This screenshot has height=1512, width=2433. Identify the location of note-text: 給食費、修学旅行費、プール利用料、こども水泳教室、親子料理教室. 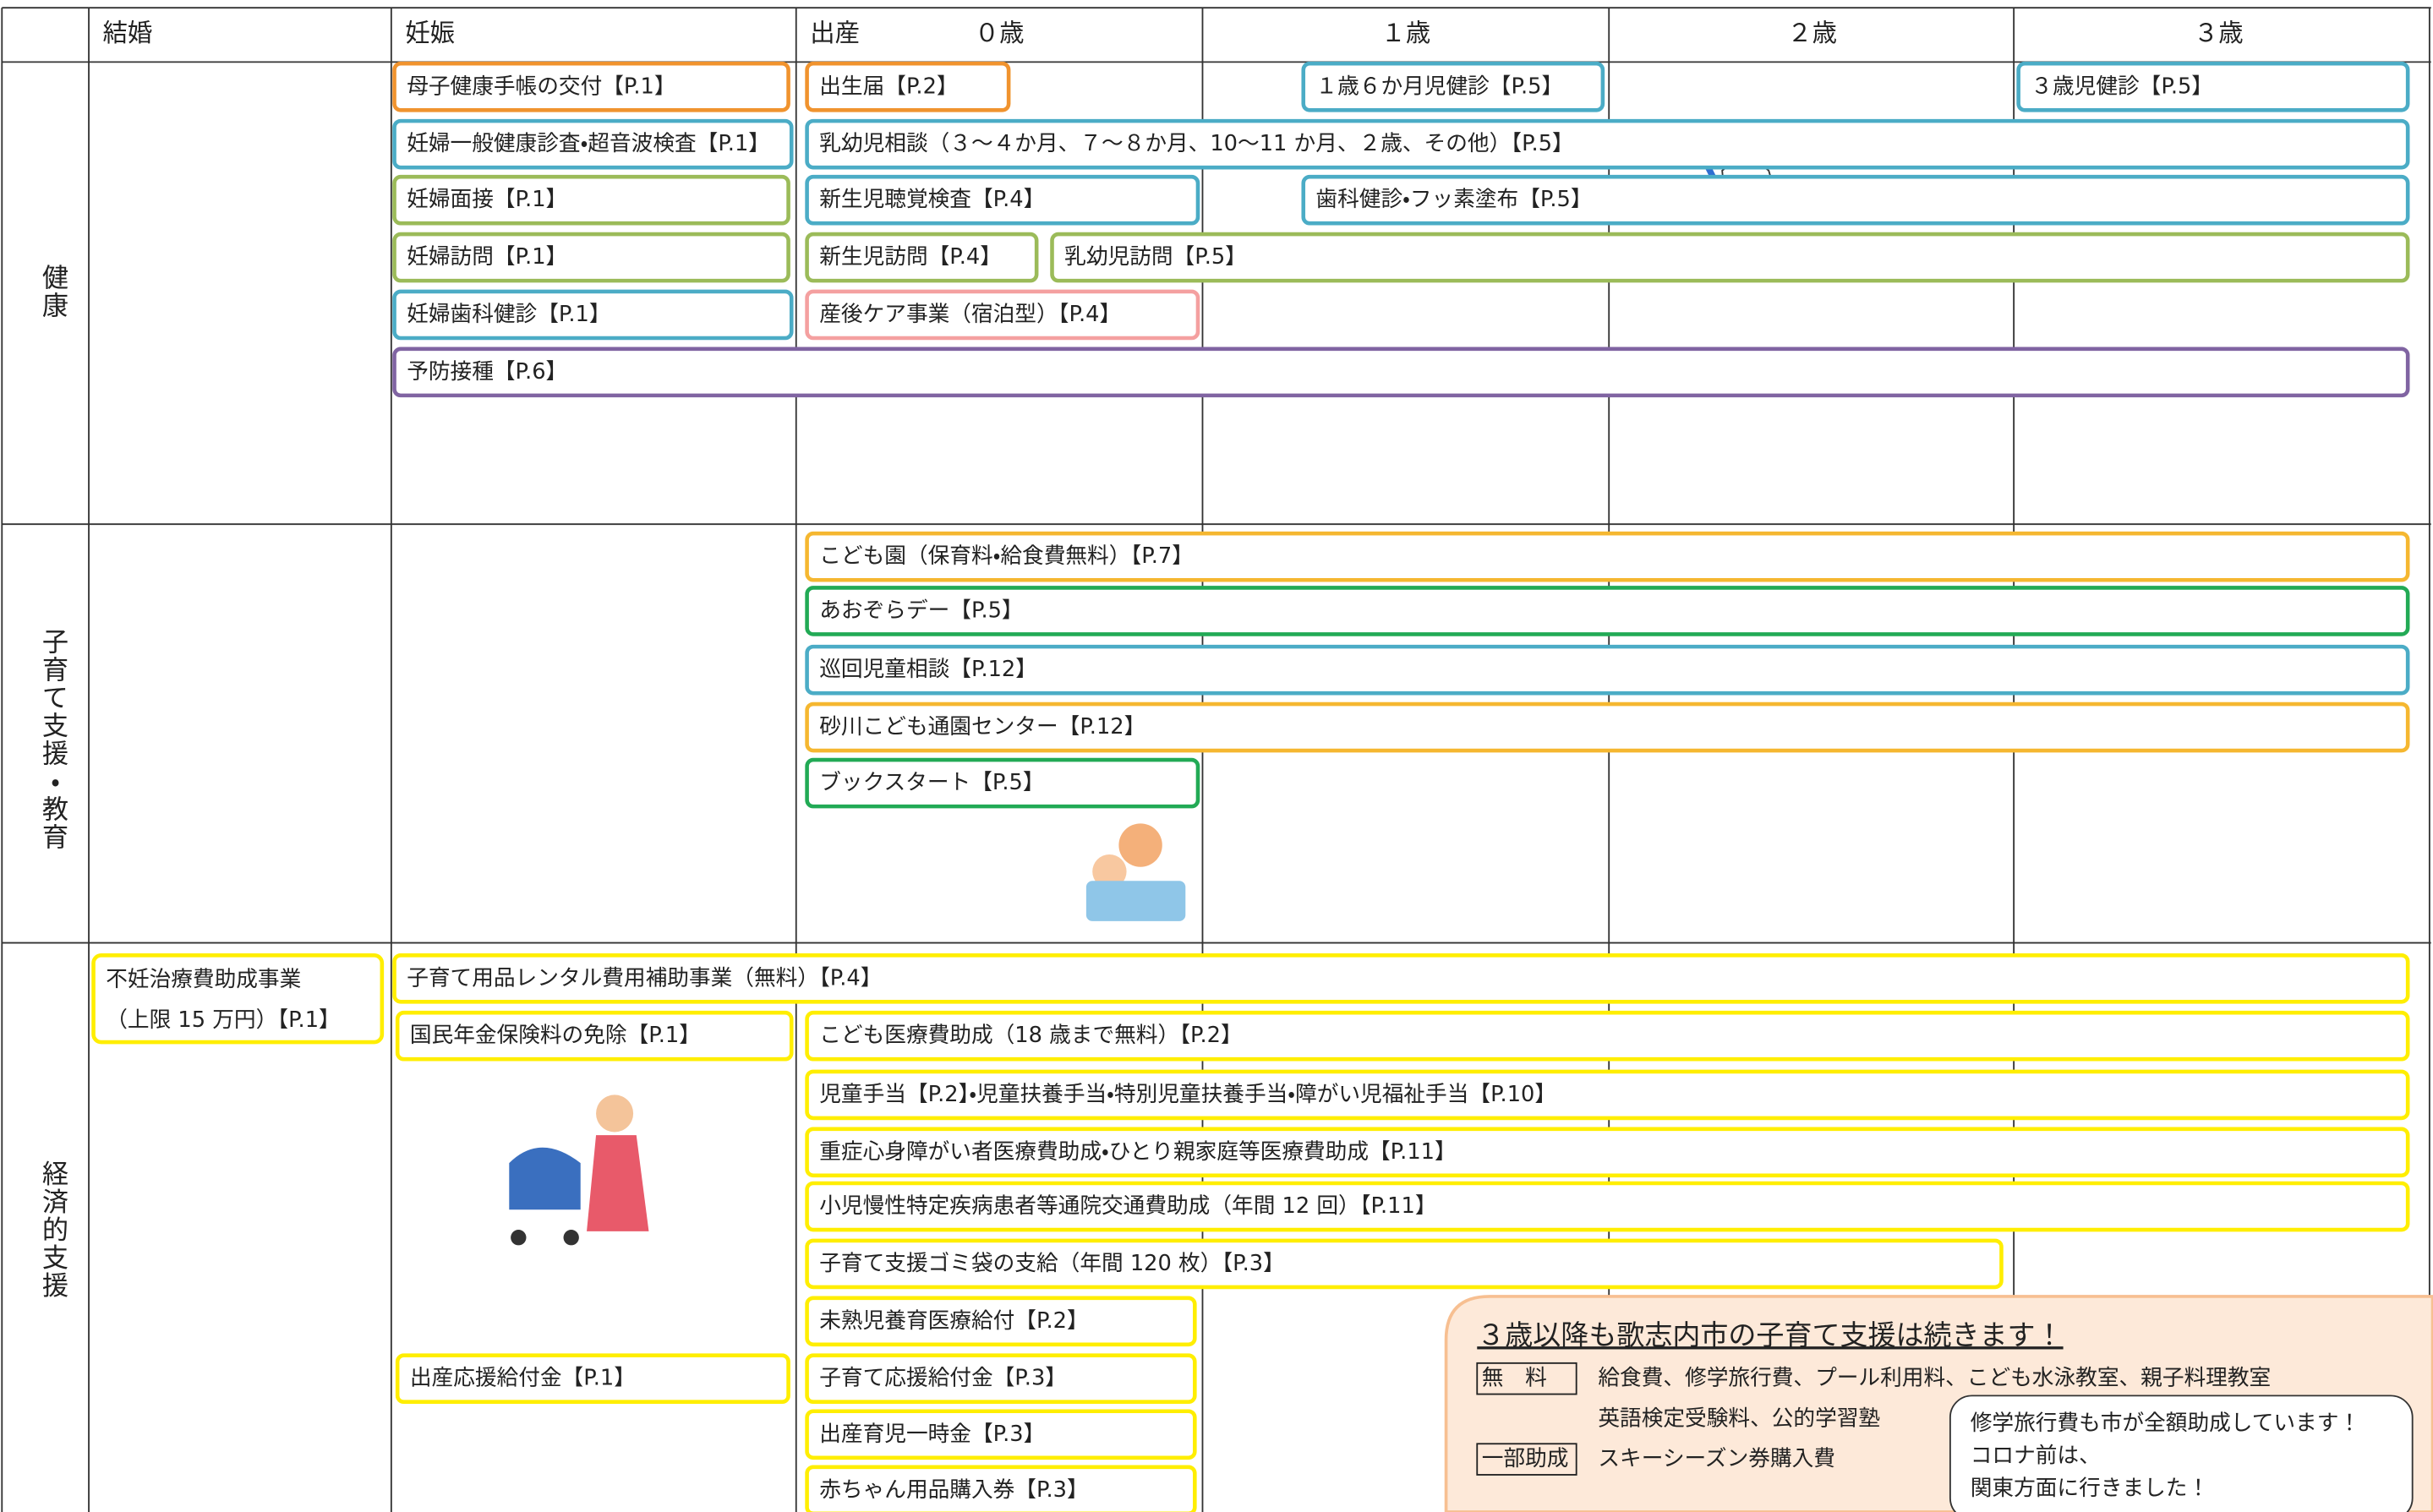
(1934, 1378).